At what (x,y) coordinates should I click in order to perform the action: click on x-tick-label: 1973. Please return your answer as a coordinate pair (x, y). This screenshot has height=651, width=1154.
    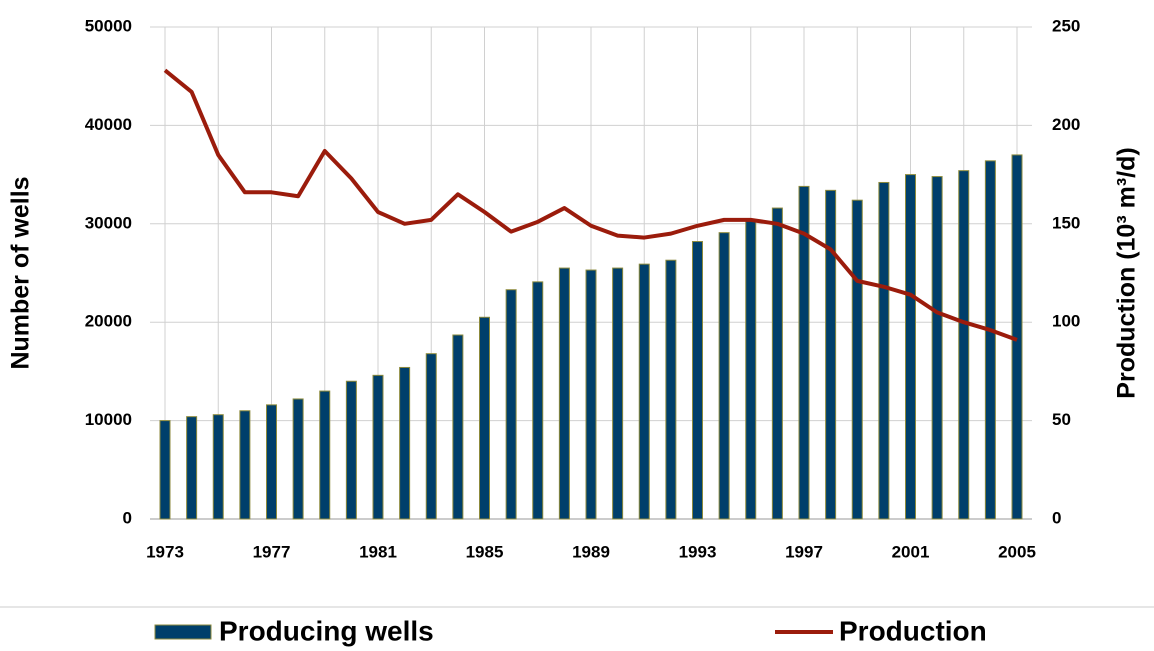
    Looking at the image, I should click on (165, 551).